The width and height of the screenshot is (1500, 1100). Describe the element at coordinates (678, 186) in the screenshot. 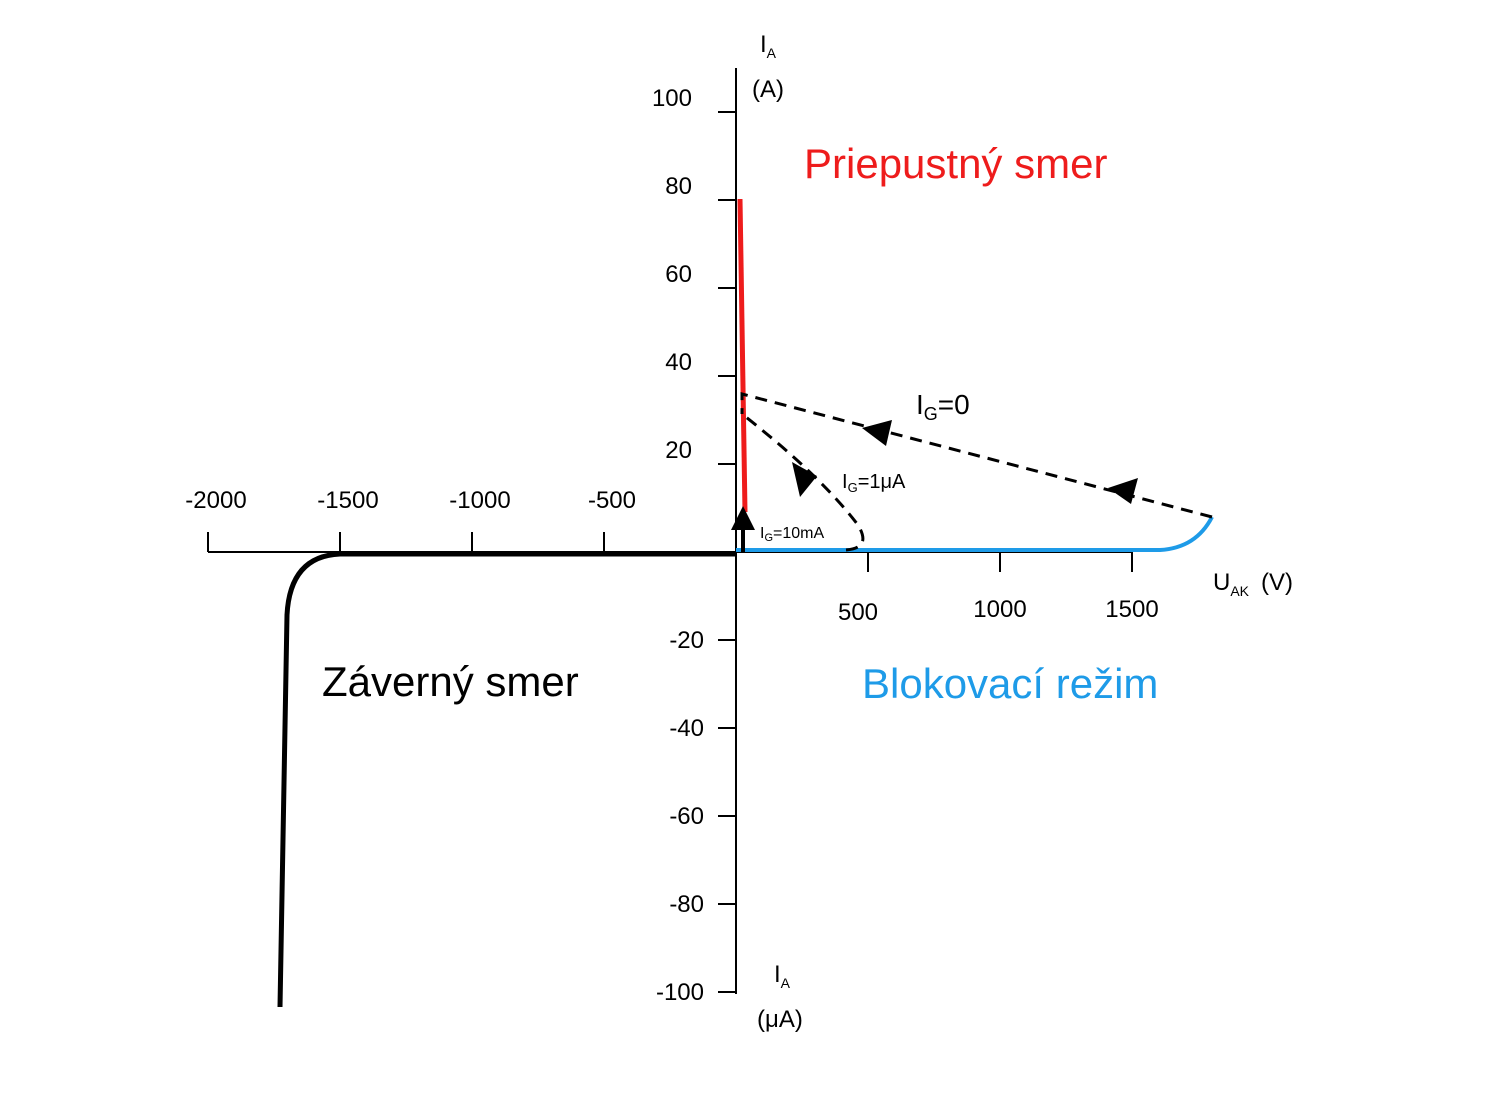

I see `y-tick-label: 80` at that location.